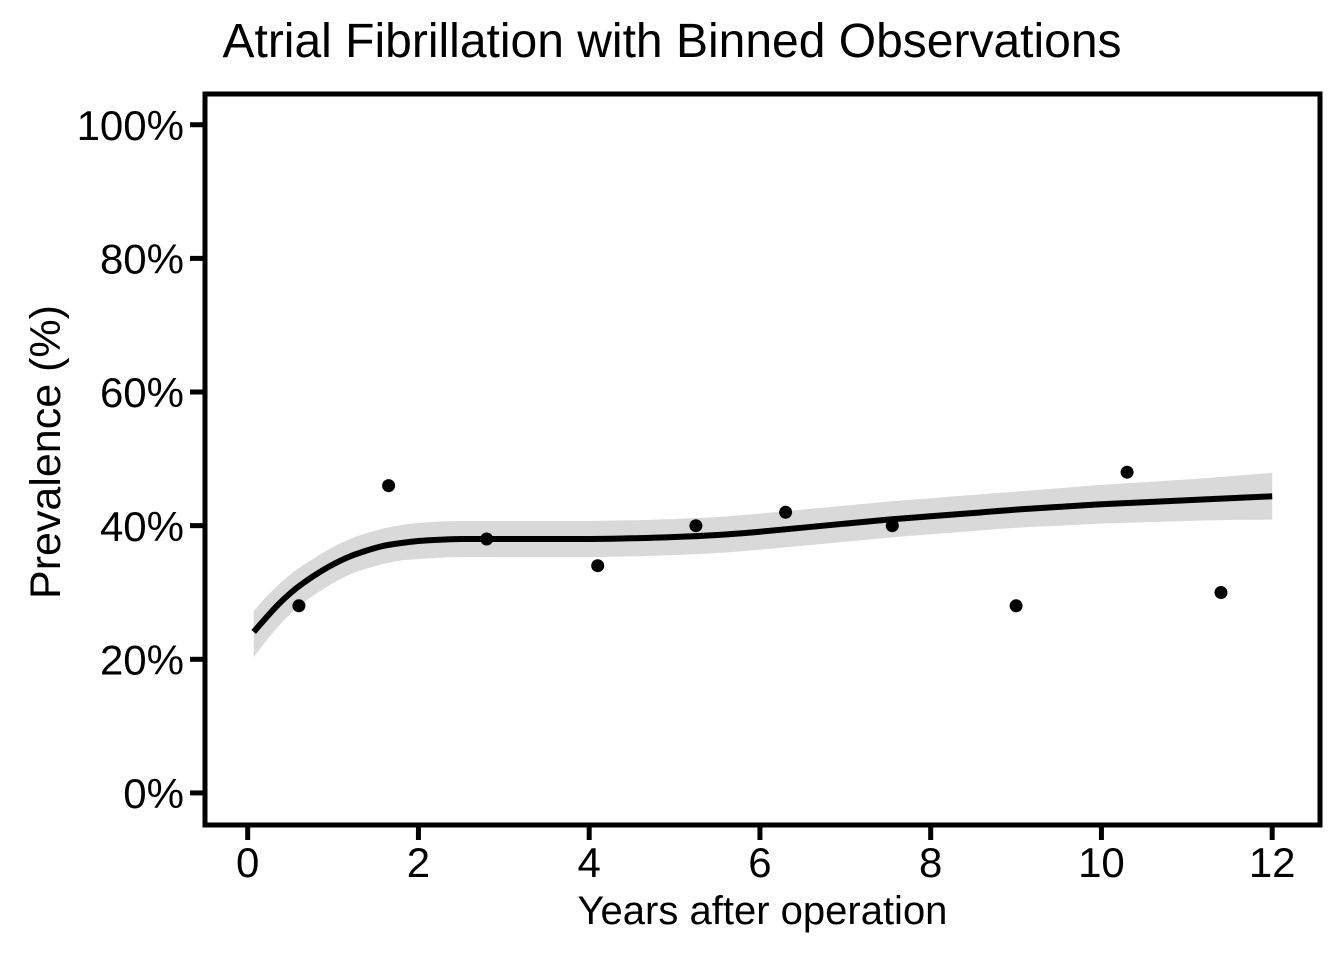 This screenshot has height=960, width=1344. Describe the element at coordinates (1101, 862) in the screenshot. I see `x-tick-label: 10` at that location.